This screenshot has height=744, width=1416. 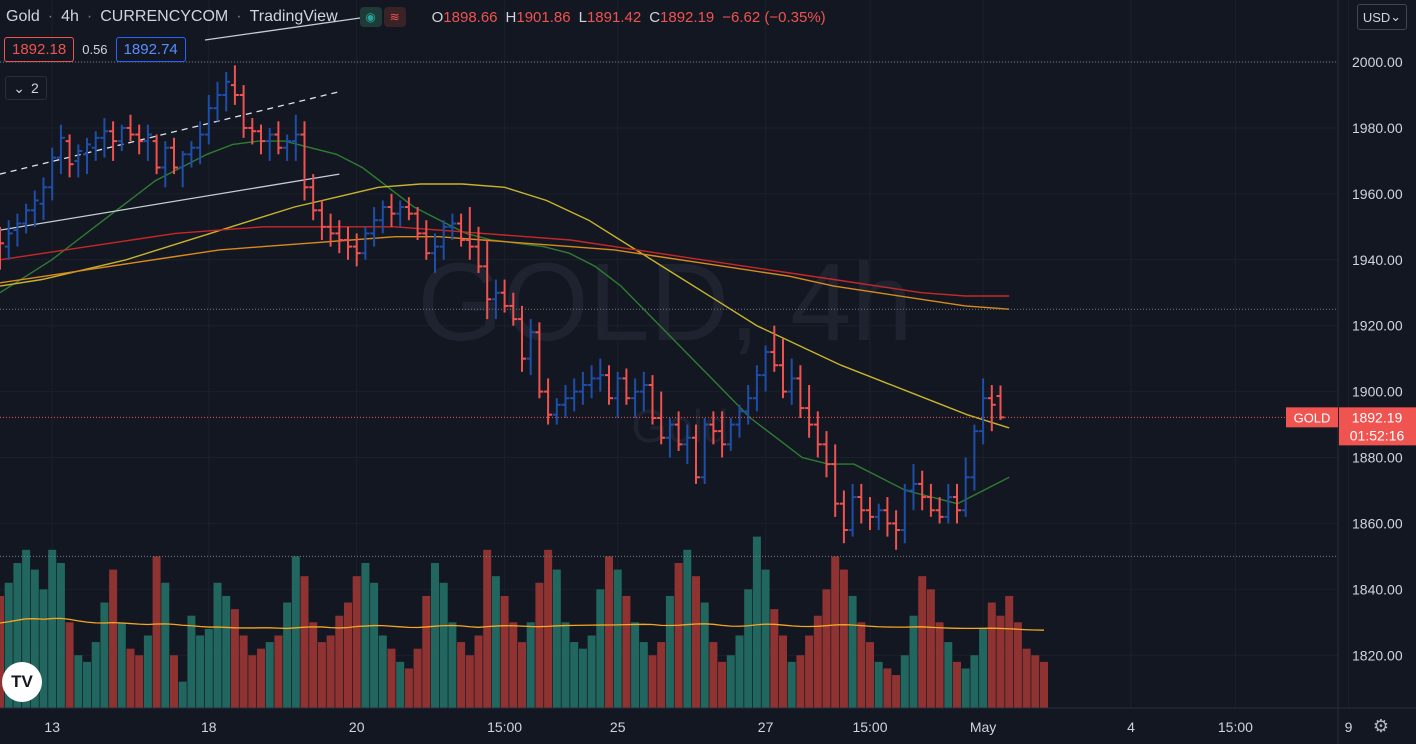 I want to click on indicators-count: 2, so click(x=34, y=88).